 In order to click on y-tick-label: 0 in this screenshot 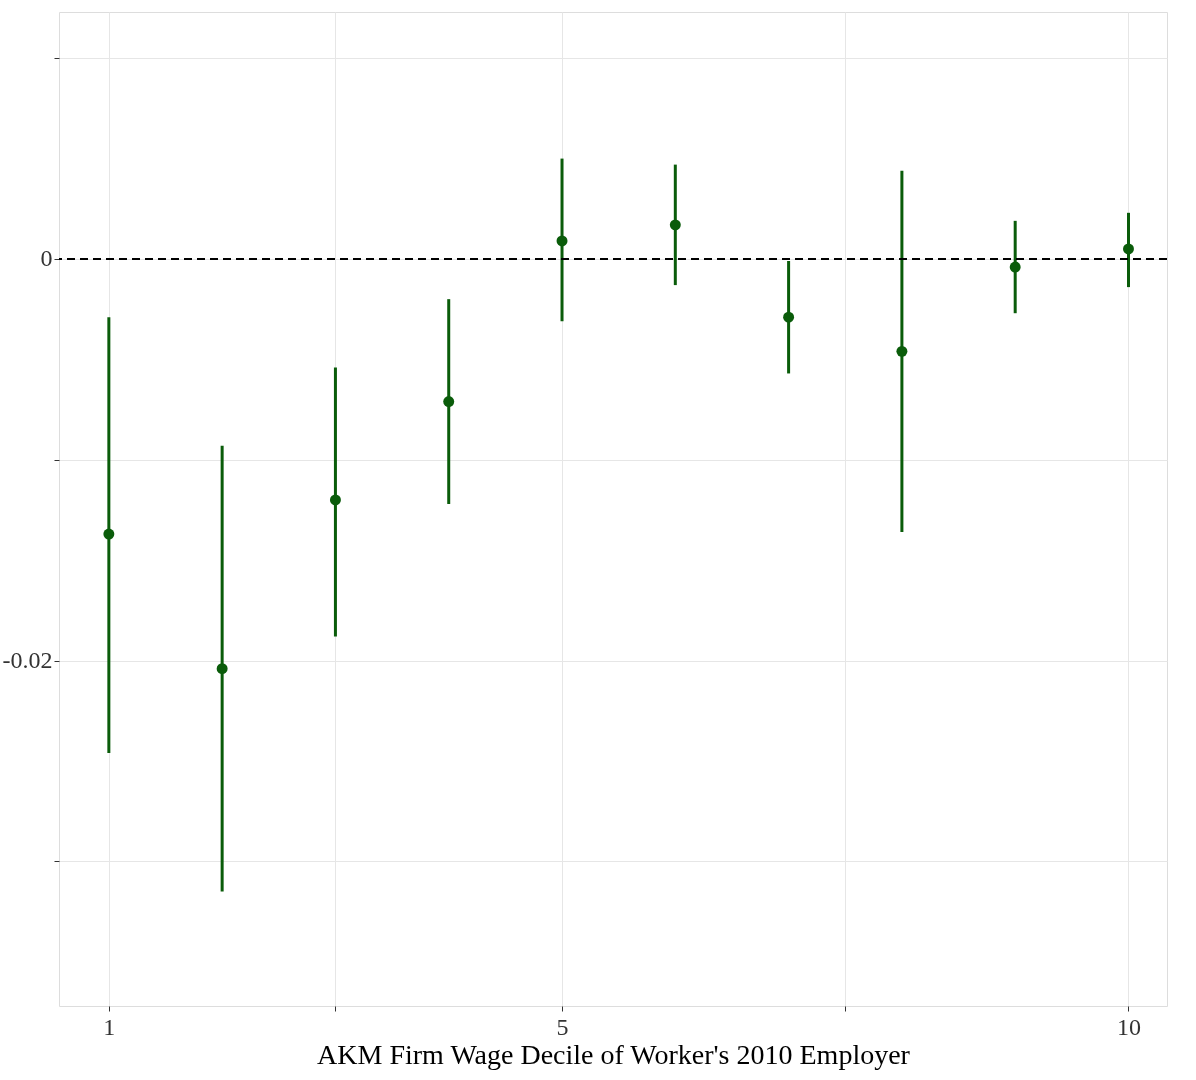, I will do `click(46, 258)`.